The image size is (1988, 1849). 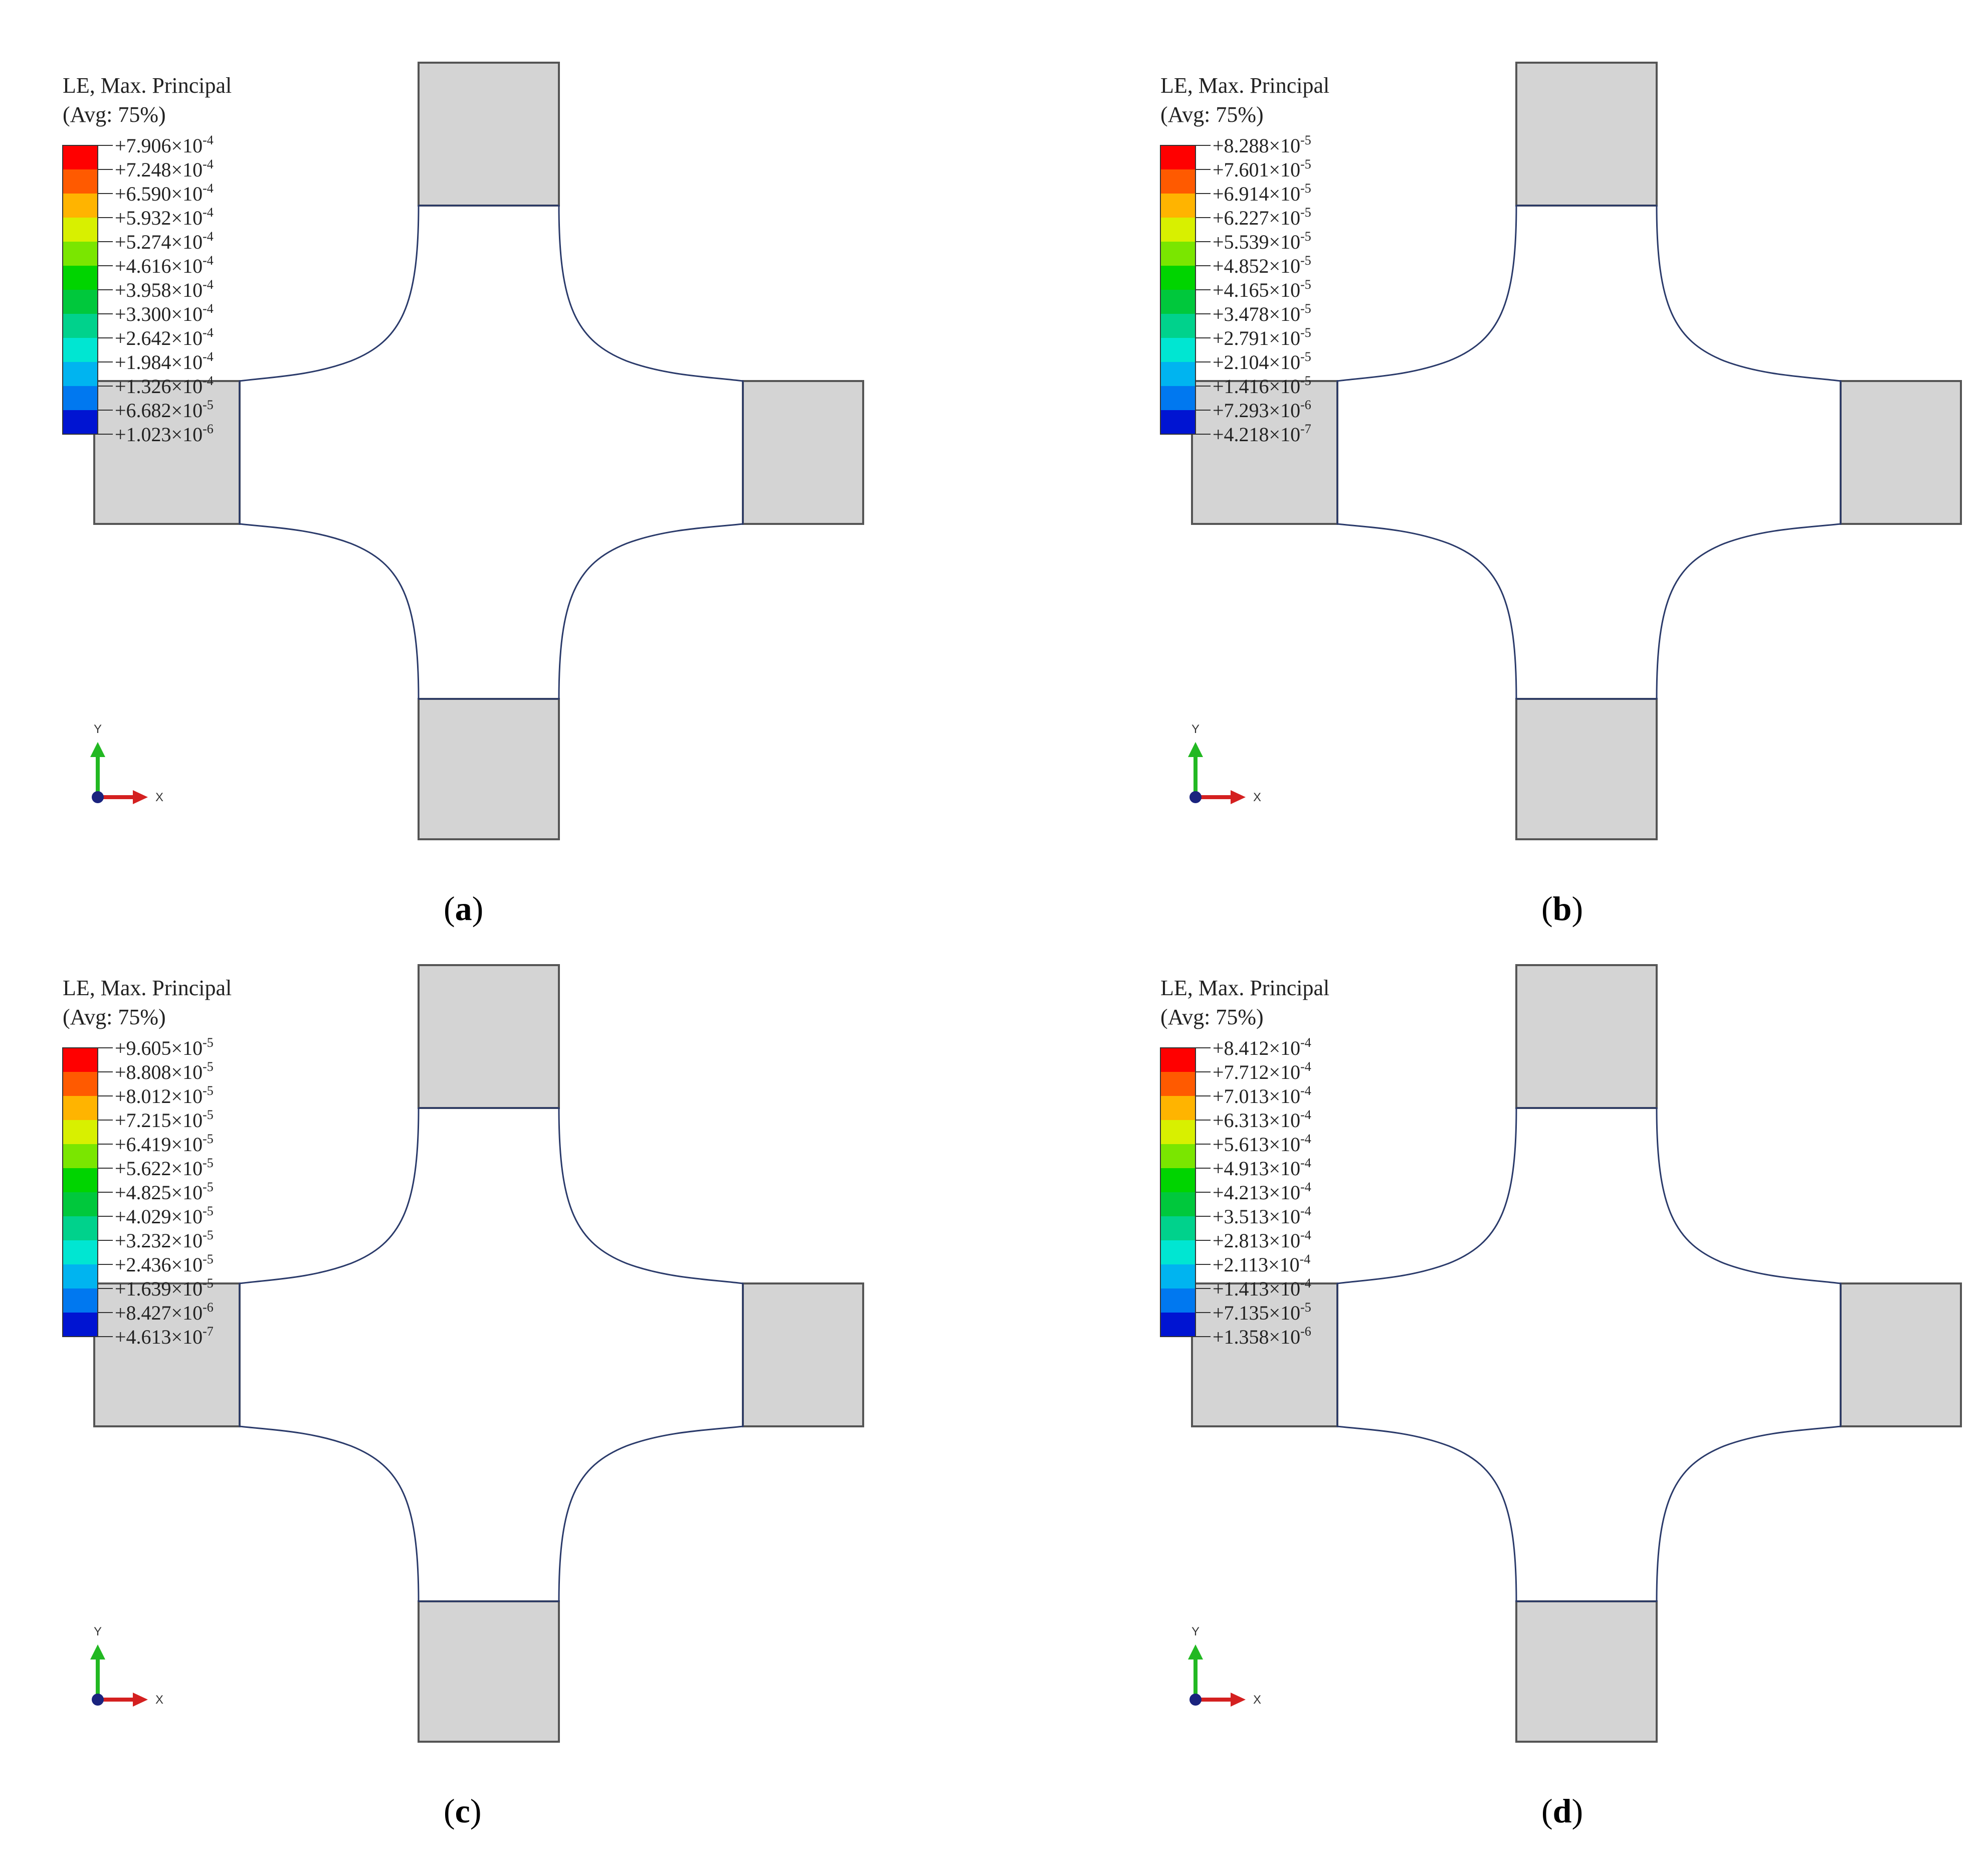 I want to click on legend-value: +2.436×10-5, so click(x=164, y=1264).